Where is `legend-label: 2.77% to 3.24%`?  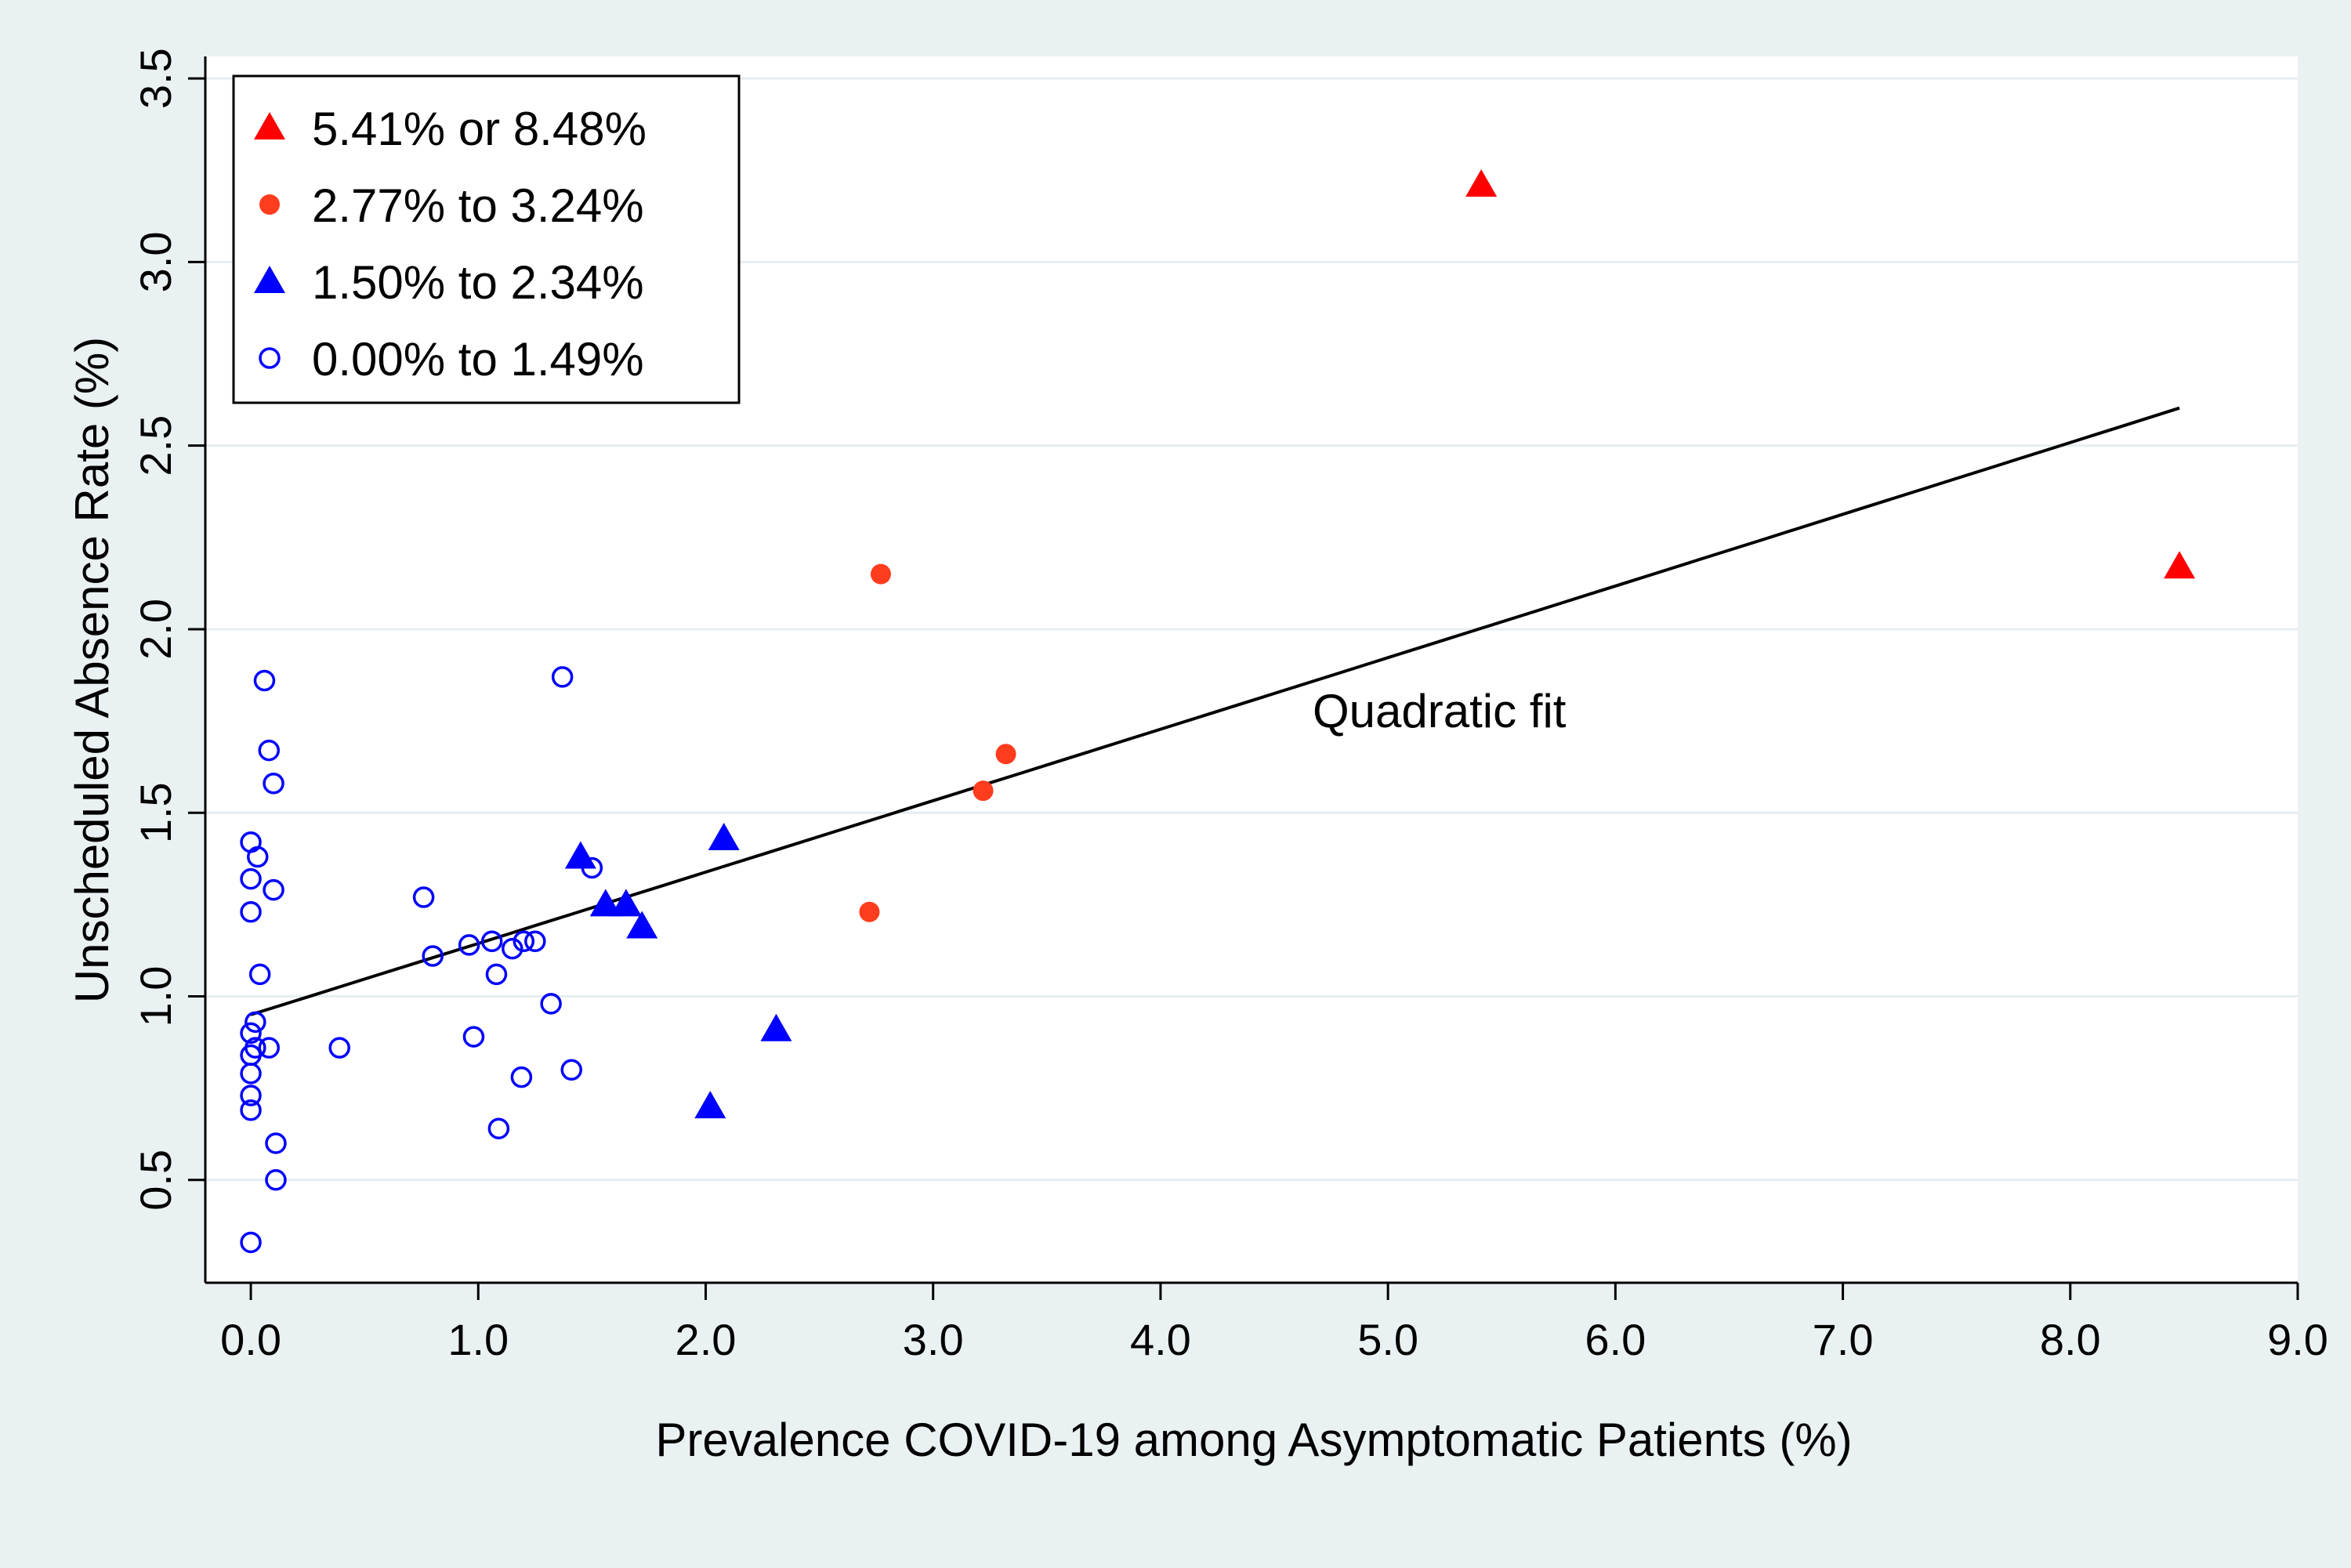 legend-label: 2.77% to 3.24% is located at coordinates (478, 205).